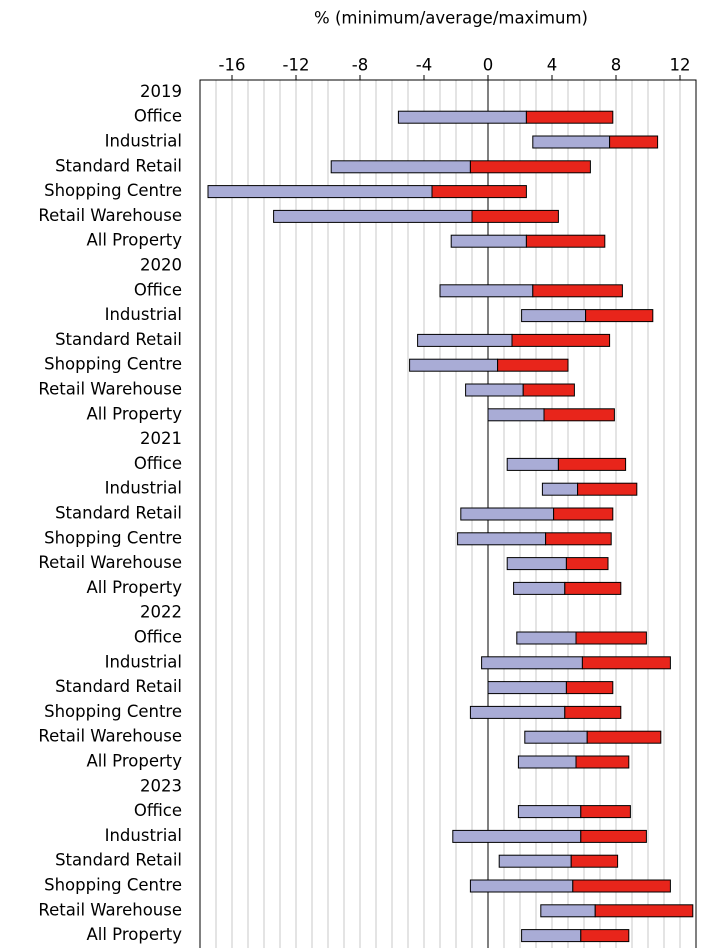  What do you see at coordinates (488, 65) in the screenshot?
I see `x-tick-label: 0` at bounding box center [488, 65].